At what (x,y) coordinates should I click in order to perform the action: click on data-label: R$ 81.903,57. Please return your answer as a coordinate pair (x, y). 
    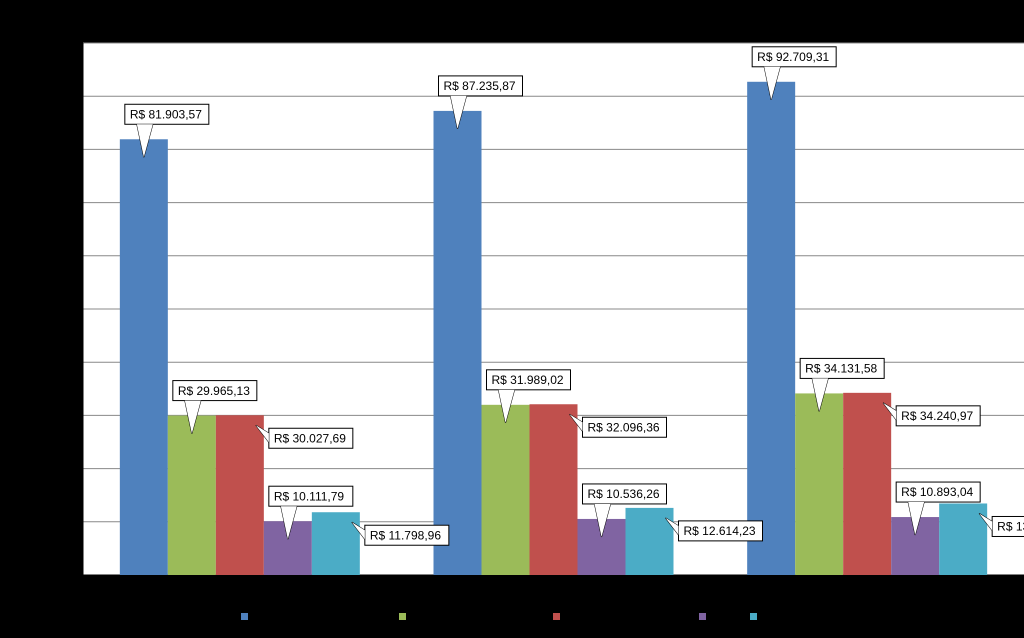
    Looking at the image, I should click on (166, 114).